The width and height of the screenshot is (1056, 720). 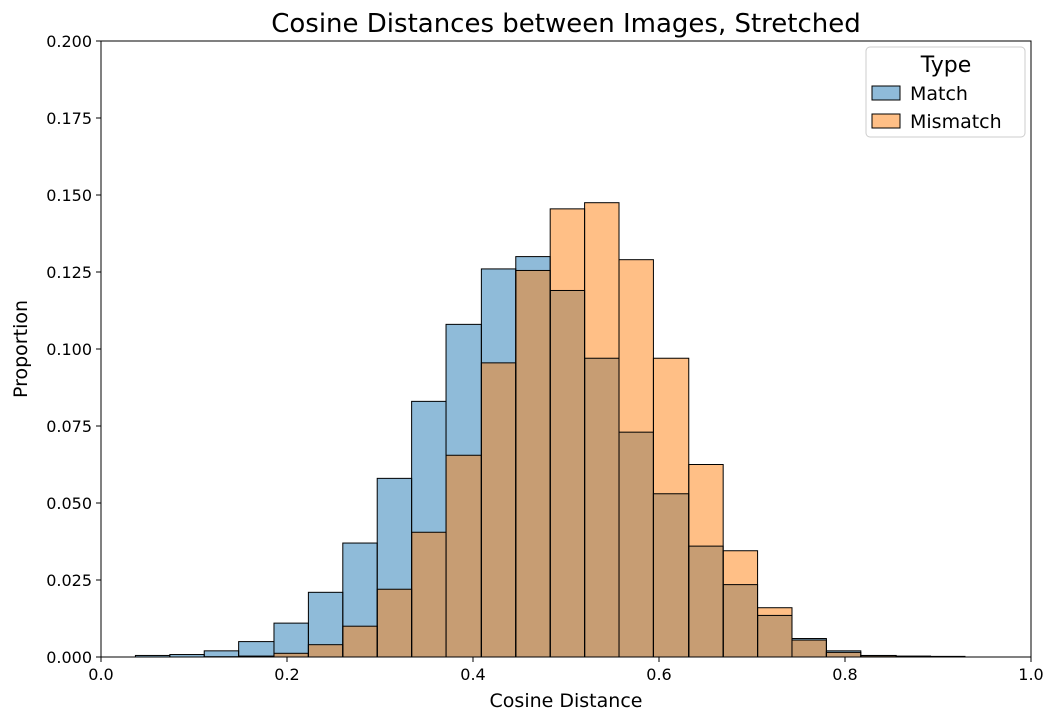 What do you see at coordinates (69, 503) in the screenshot?
I see `y-tick-label: 0.050` at bounding box center [69, 503].